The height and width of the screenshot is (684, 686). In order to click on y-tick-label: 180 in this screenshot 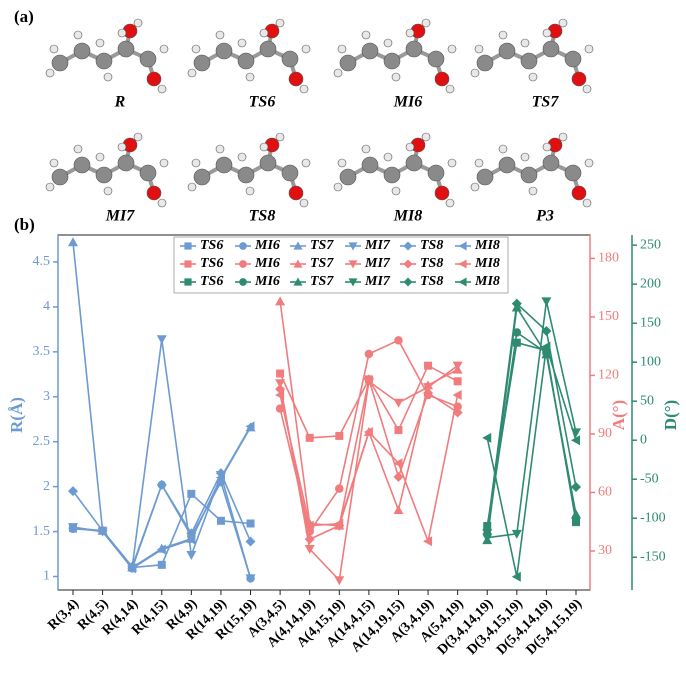, I will do `click(608, 258)`.